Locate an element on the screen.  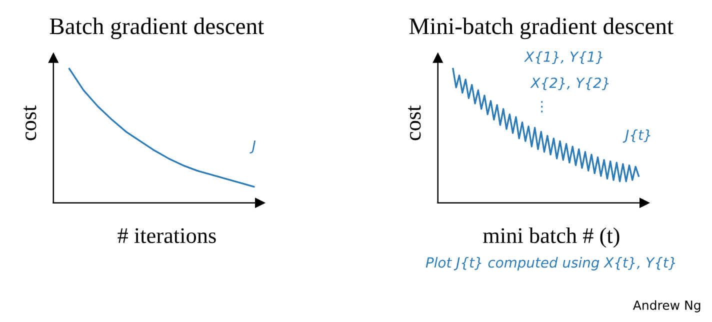
chart-title: Batch gradient descent is located at coordinates (157, 29).